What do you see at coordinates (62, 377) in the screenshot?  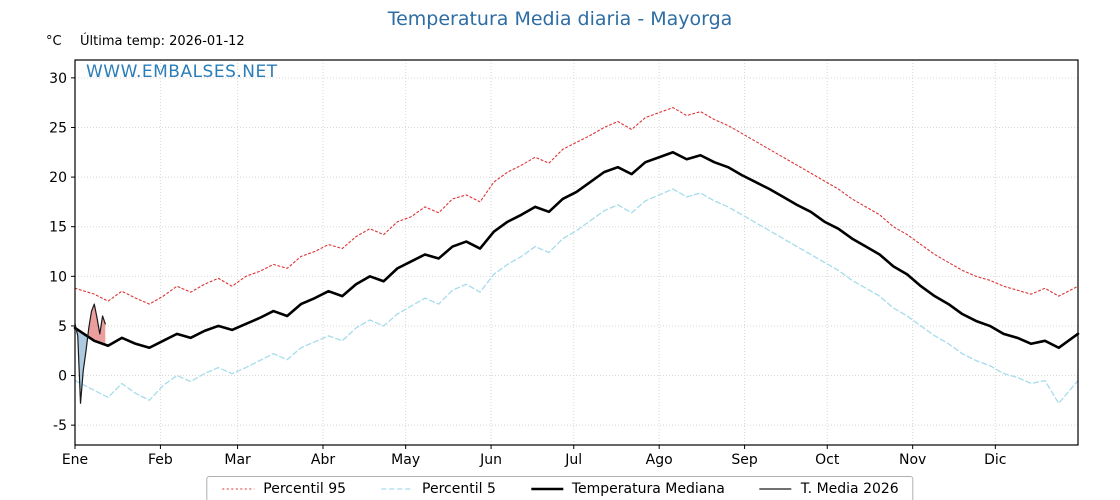 I see `y-tick-label: 0` at bounding box center [62, 377].